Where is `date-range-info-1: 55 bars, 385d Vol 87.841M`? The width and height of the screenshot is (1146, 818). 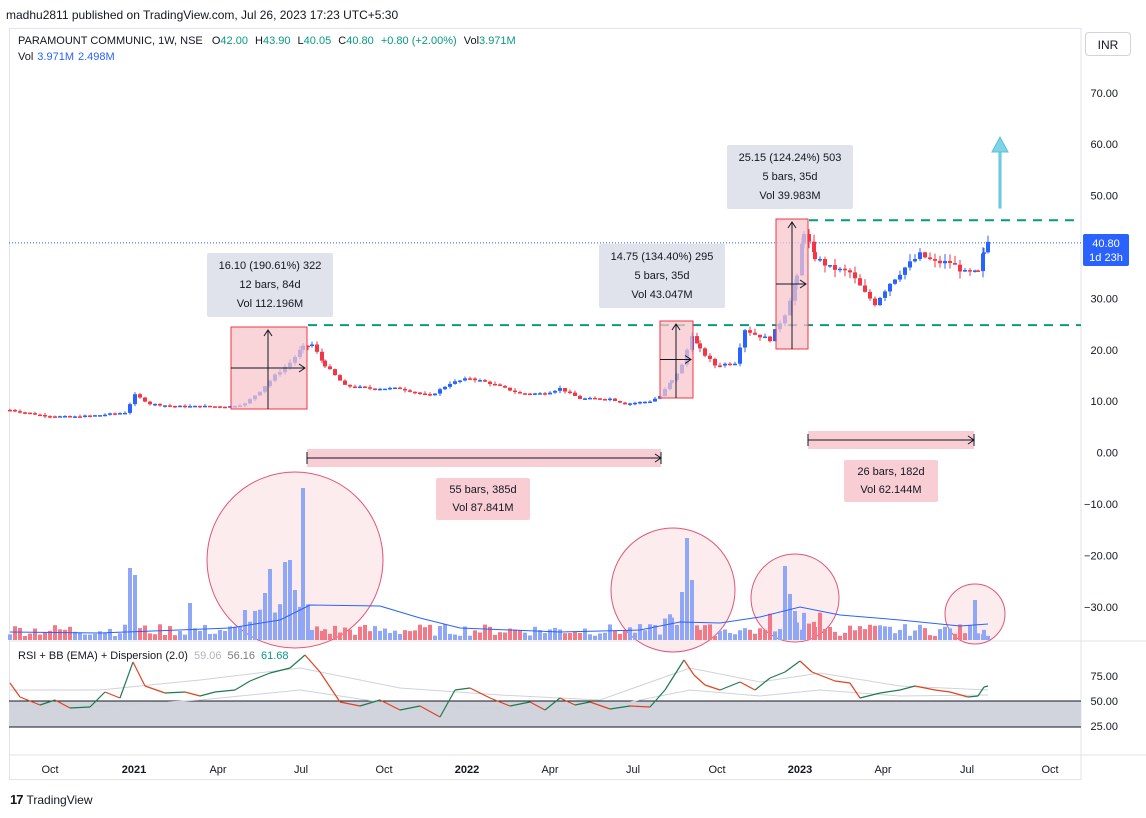
date-range-info-1: 55 bars, 385d Vol 87.841M is located at coordinates (483, 499).